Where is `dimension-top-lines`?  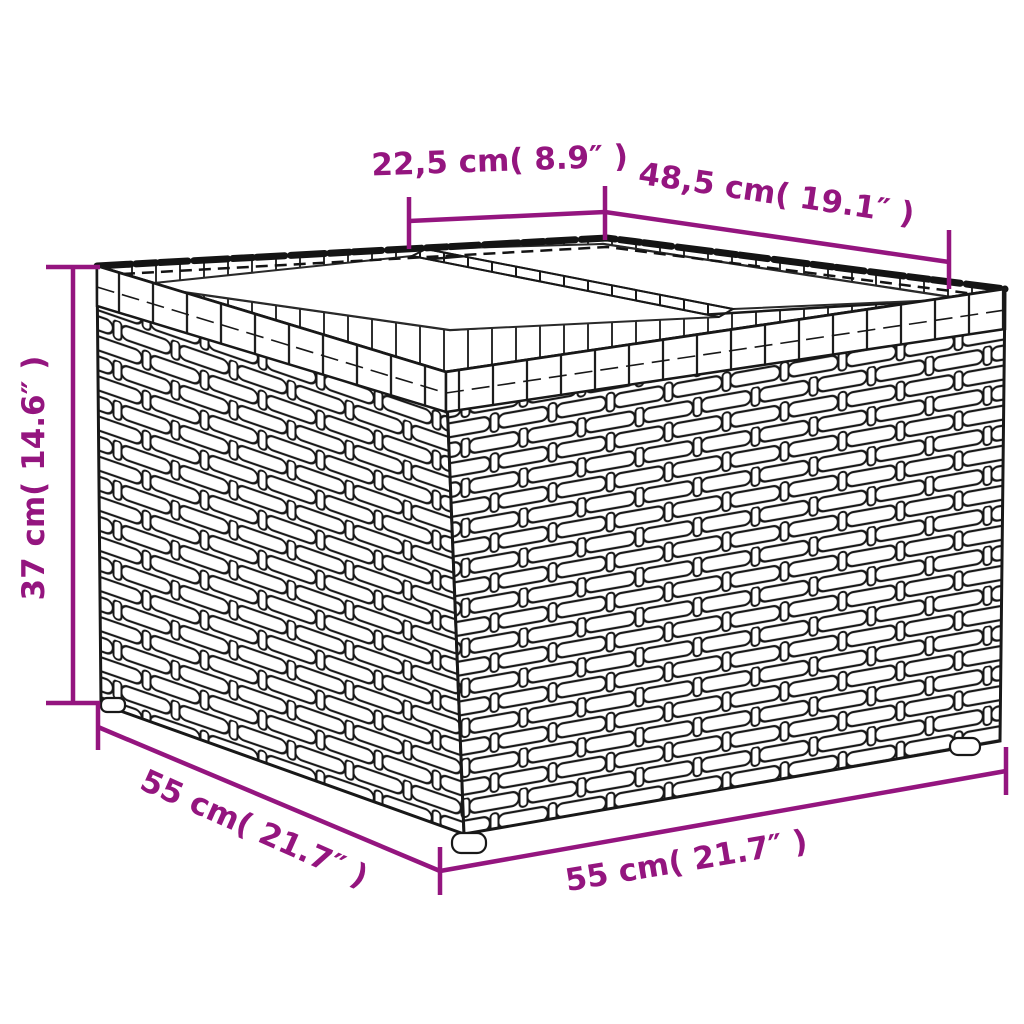 dimension-top-lines is located at coordinates (679, 237).